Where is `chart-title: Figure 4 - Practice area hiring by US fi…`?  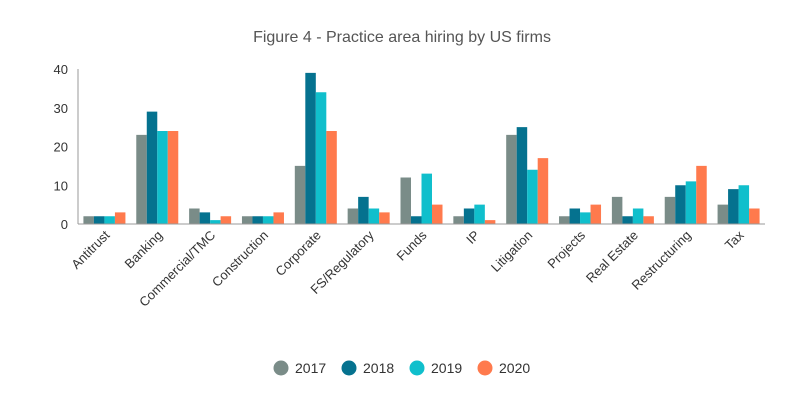 chart-title: Figure 4 - Practice area hiring by US fi… is located at coordinates (402, 37).